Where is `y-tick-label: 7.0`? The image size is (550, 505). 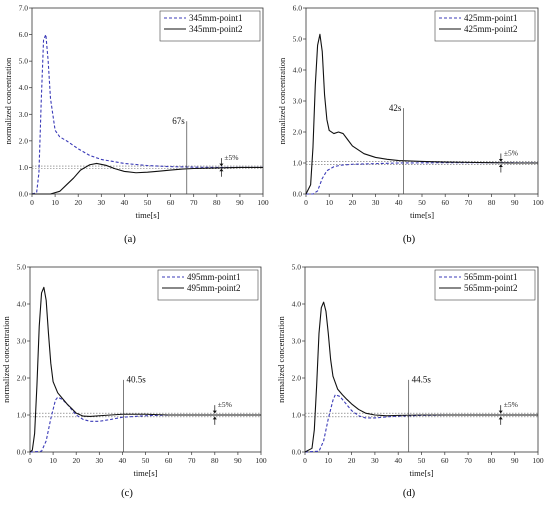 y-tick-label: 7.0 is located at coordinates (24, 8).